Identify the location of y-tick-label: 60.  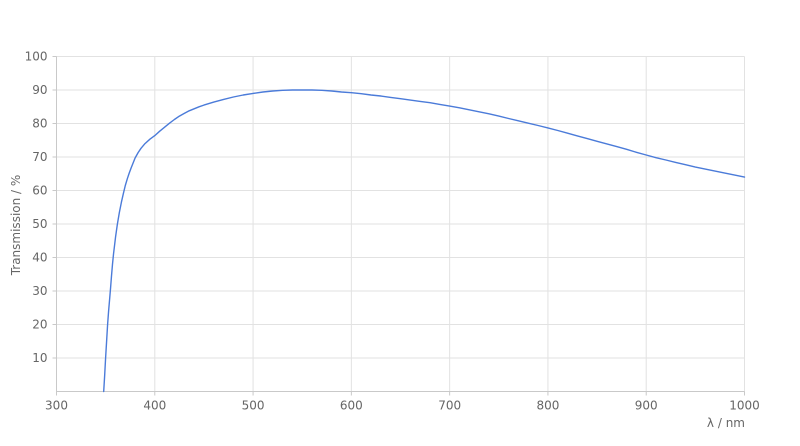
(39, 191).